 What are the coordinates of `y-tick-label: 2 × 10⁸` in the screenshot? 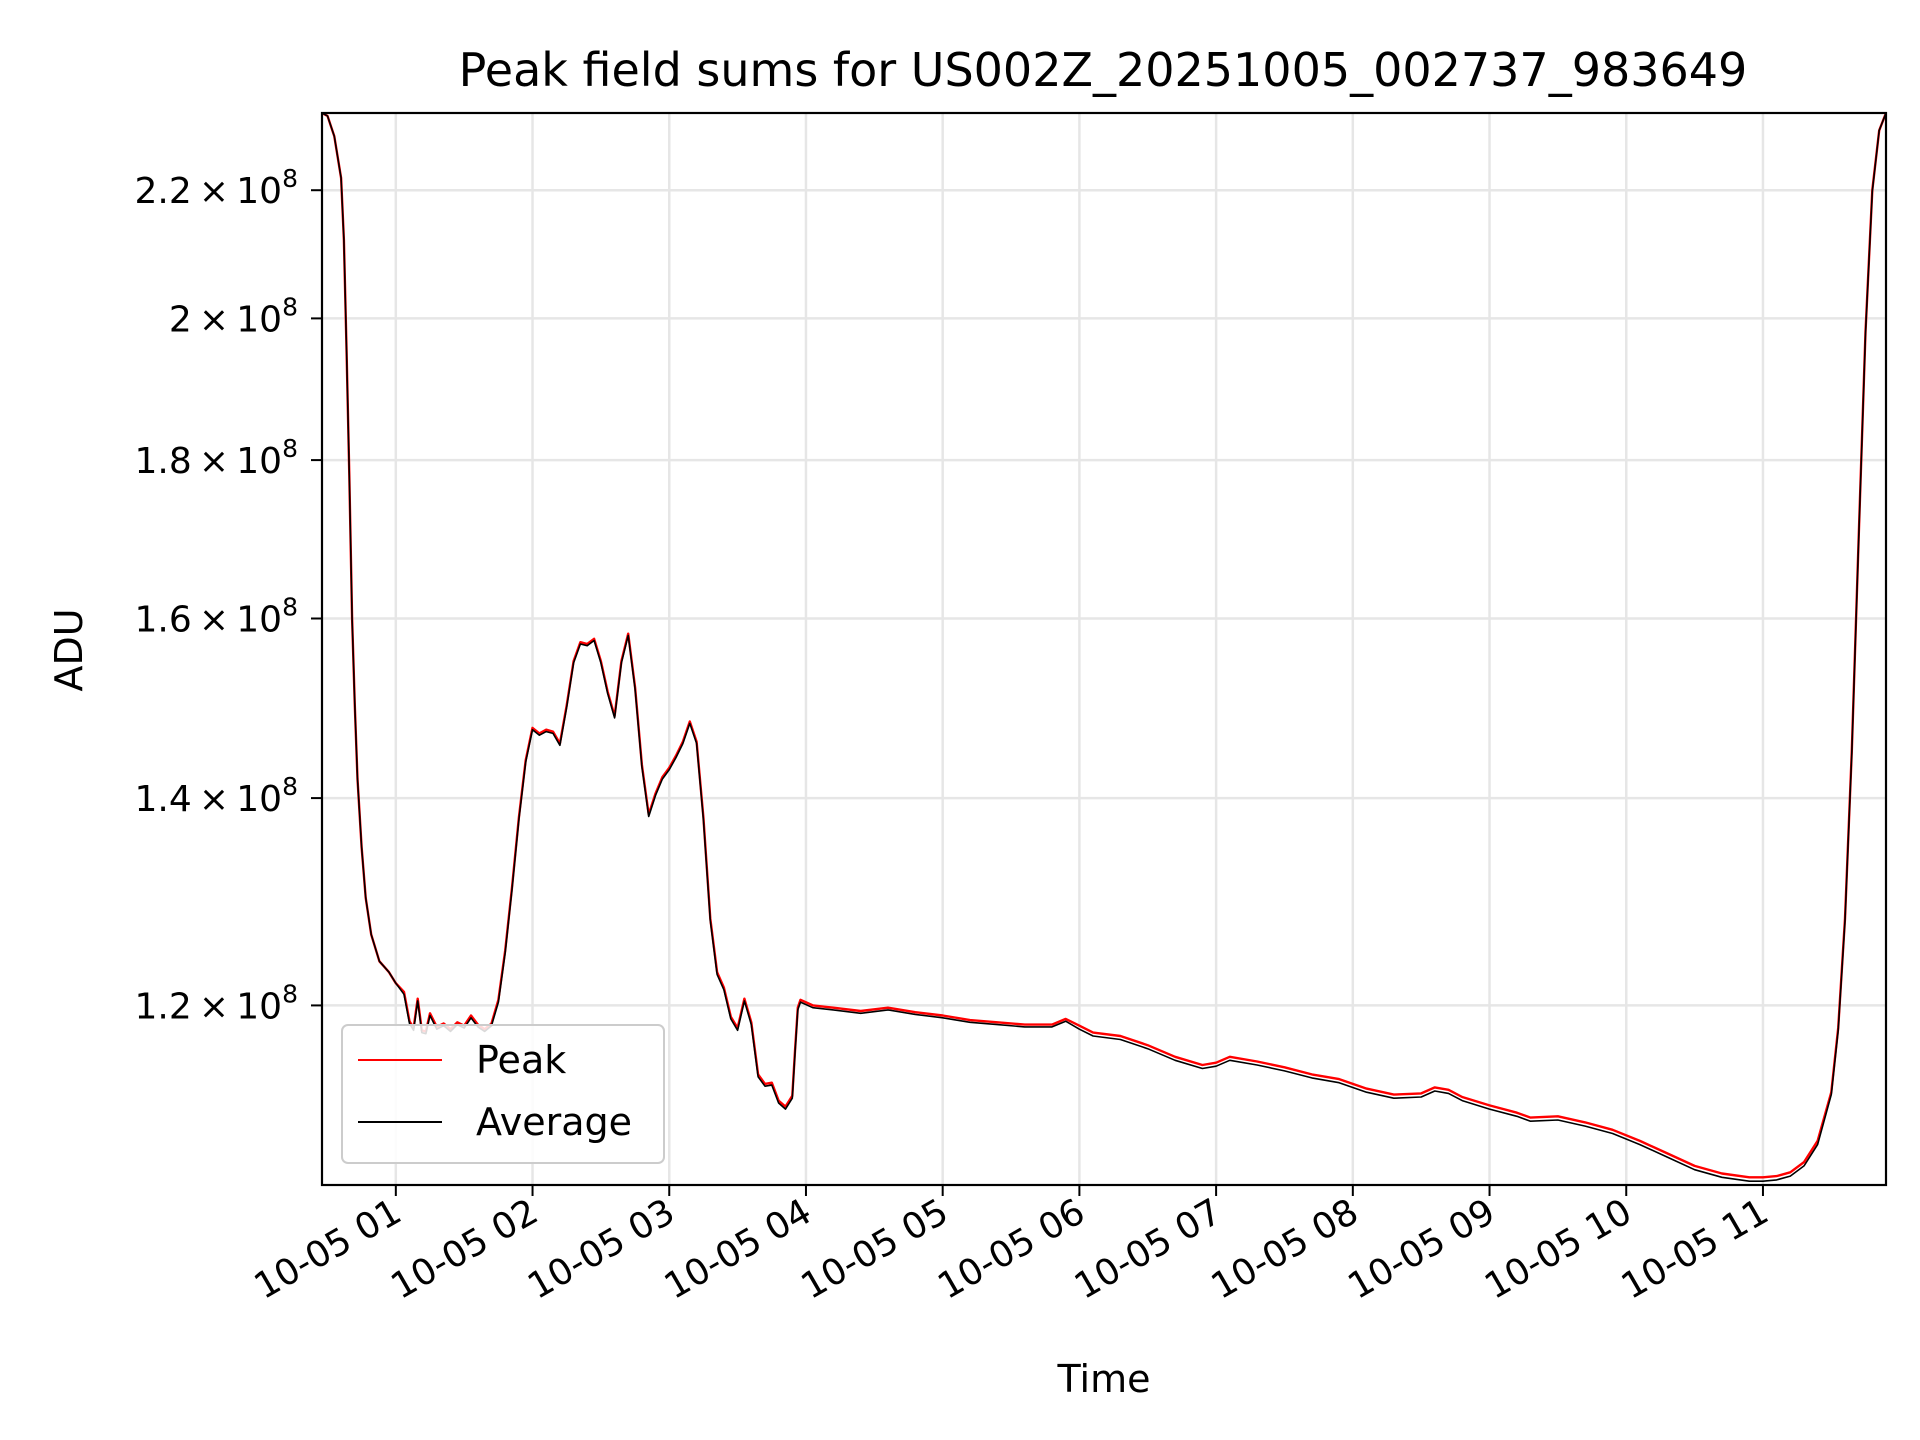 It's located at (233, 316).